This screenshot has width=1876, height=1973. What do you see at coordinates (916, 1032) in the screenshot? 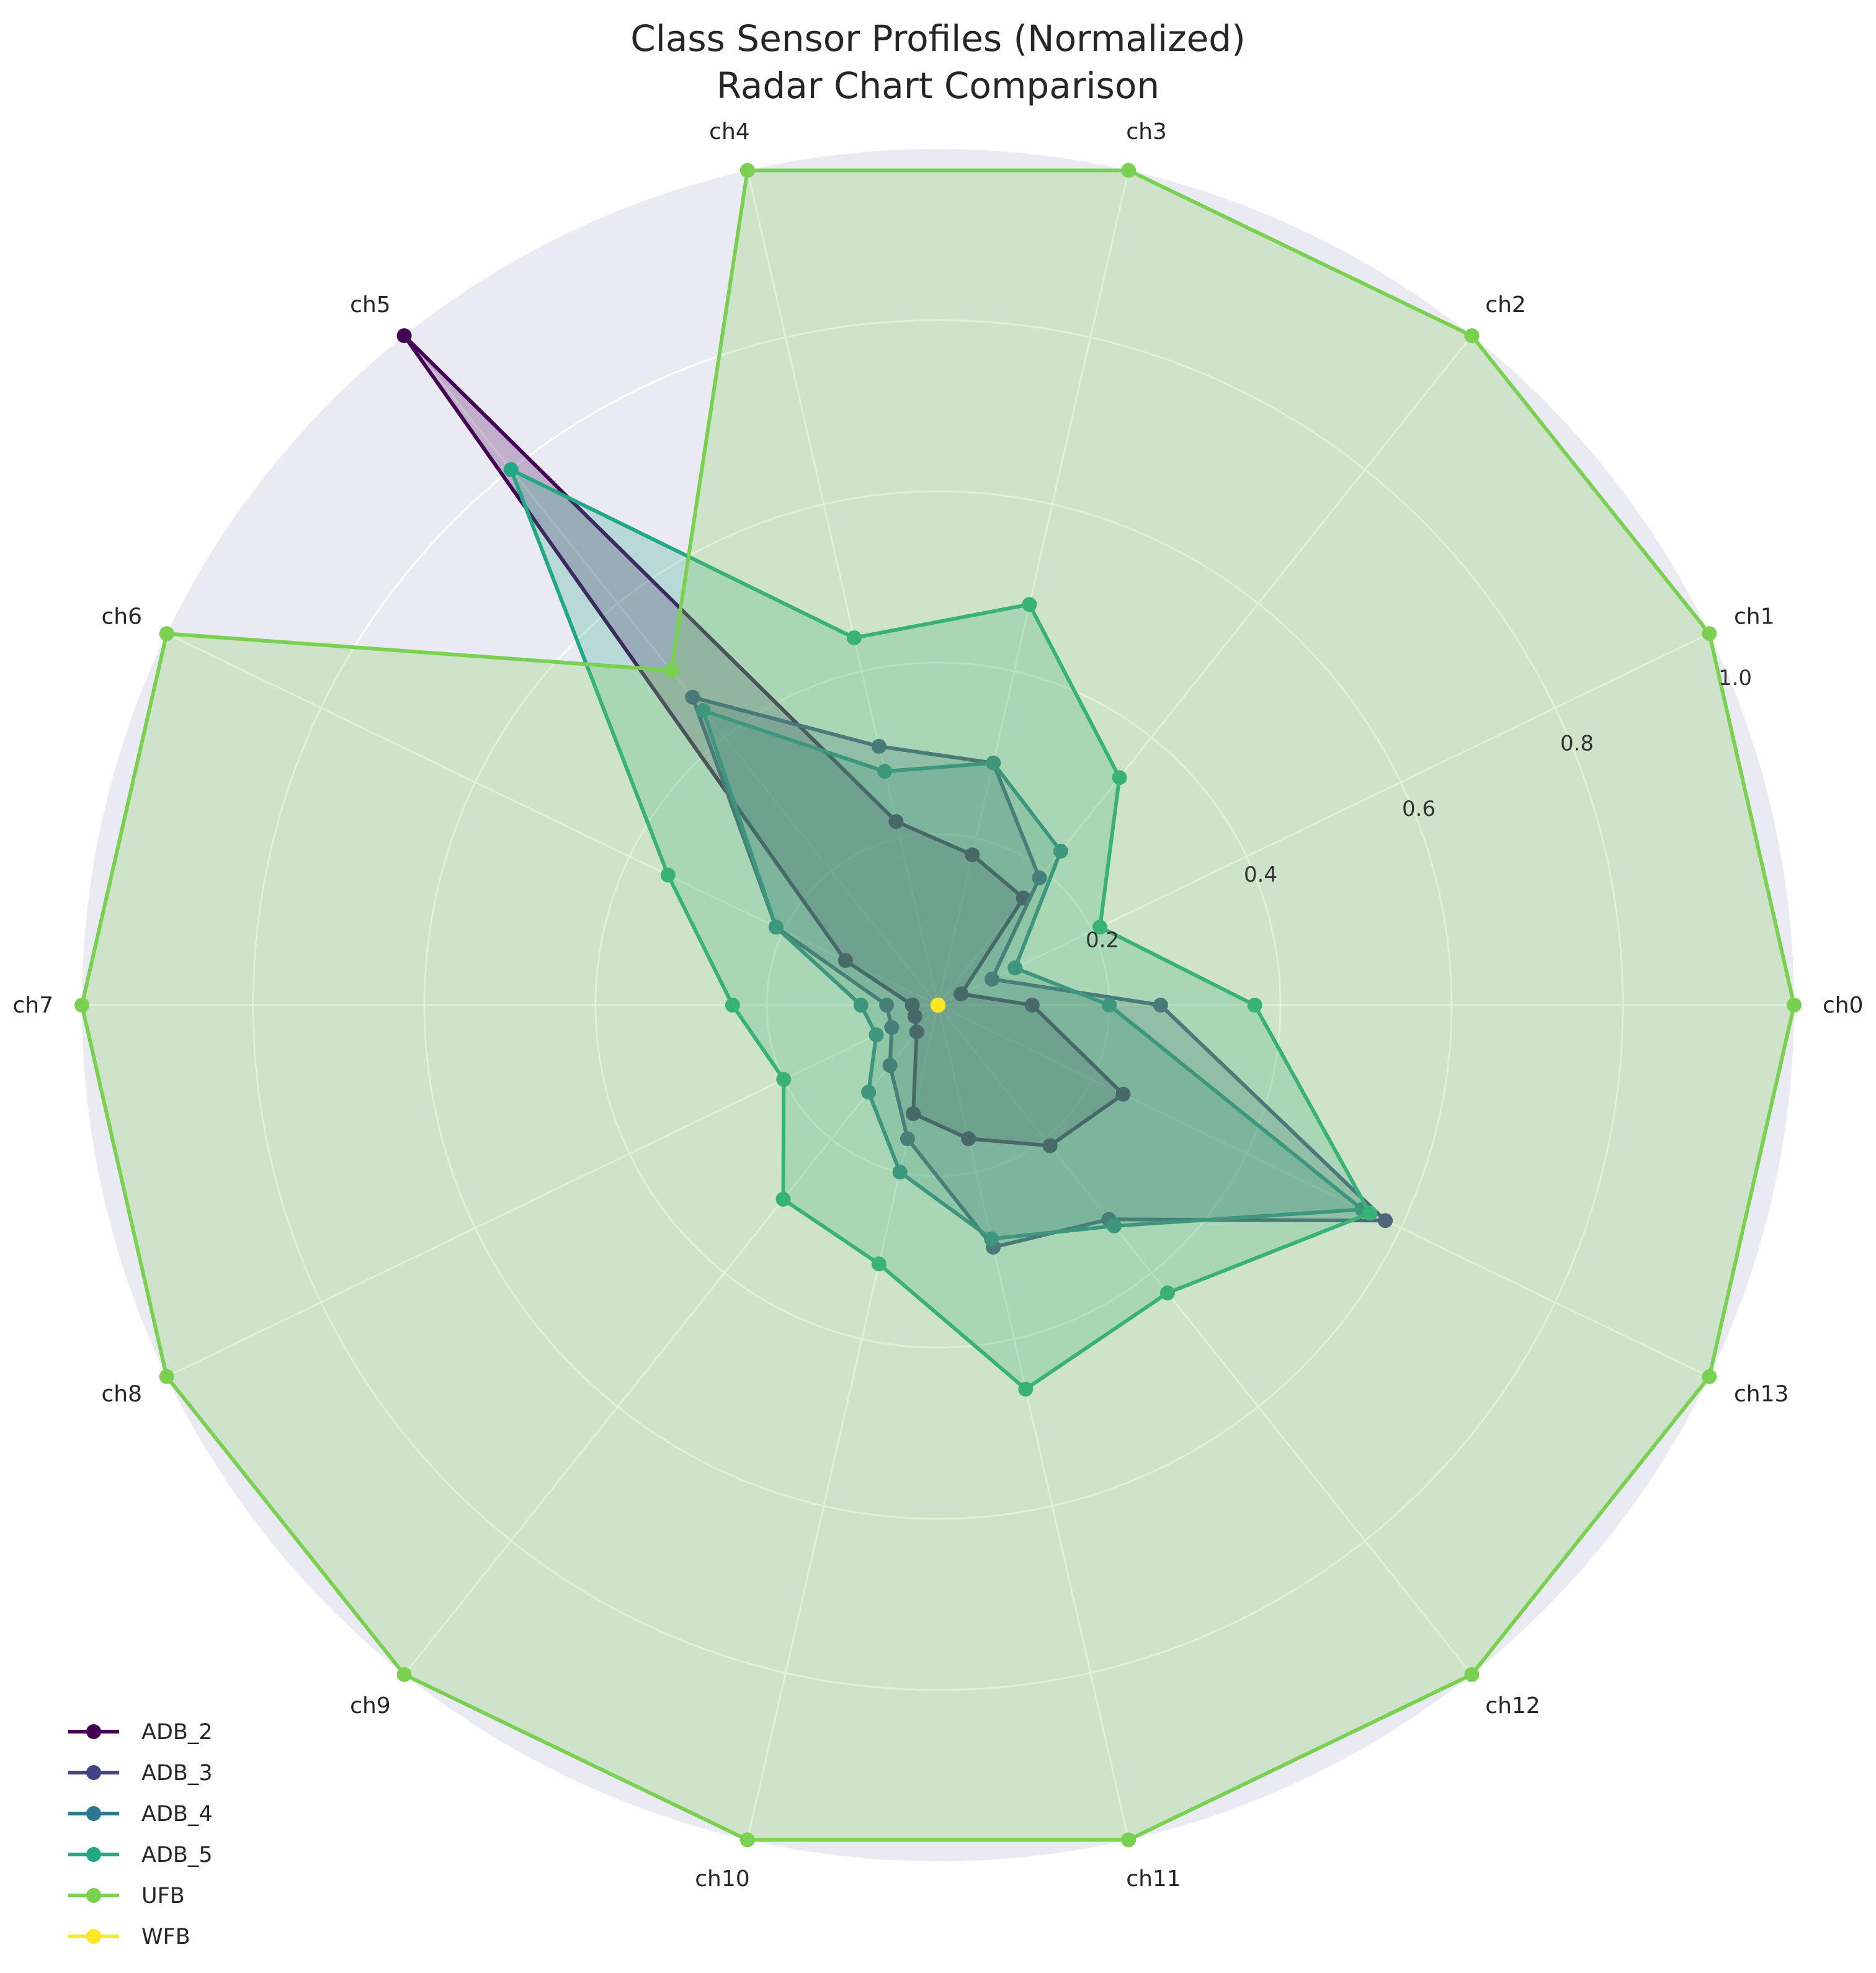
I see `point-ADB_2-ch9` at bounding box center [916, 1032].